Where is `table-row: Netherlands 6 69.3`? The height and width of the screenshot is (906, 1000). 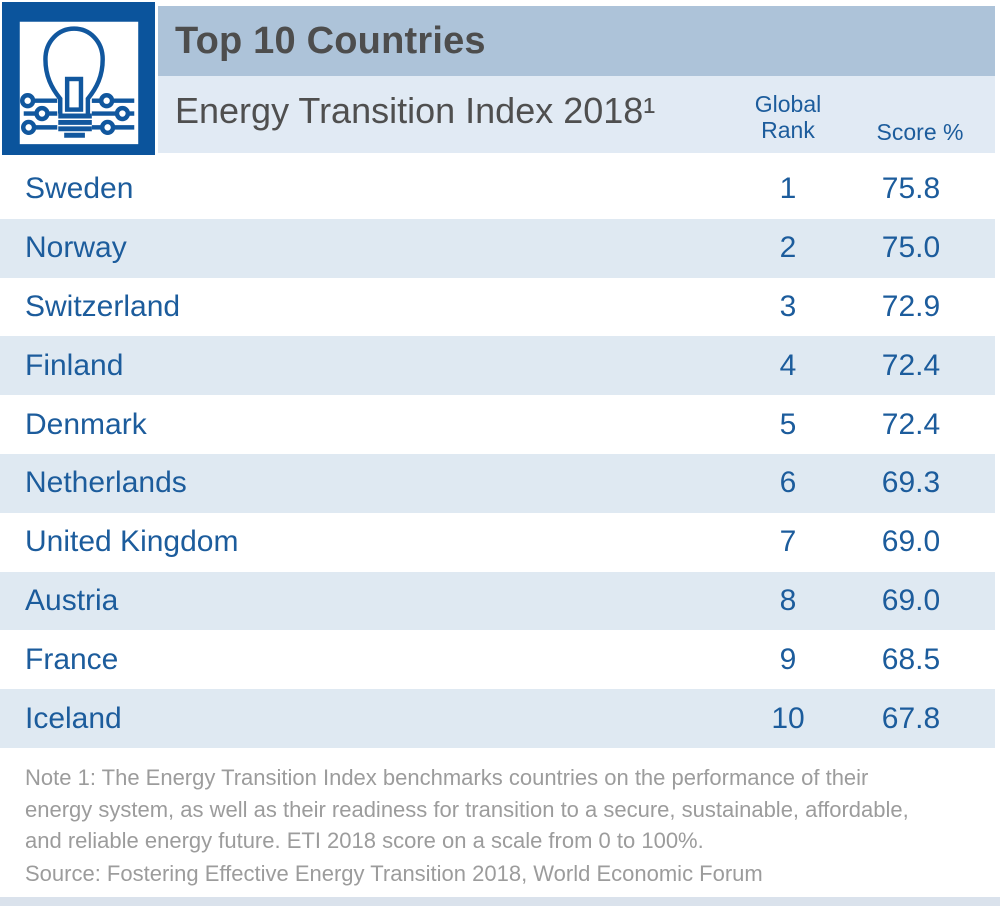 table-row: Netherlands 6 69.3 is located at coordinates (497, 483).